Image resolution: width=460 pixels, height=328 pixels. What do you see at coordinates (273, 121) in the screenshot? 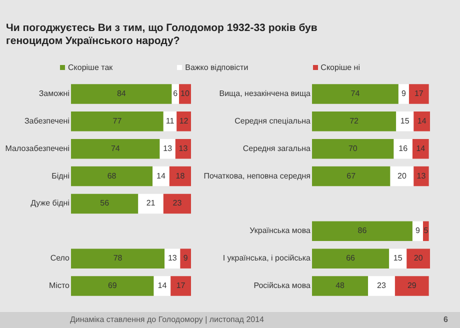
I see `y-tick-label: Середня спеціальна` at bounding box center [273, 121].